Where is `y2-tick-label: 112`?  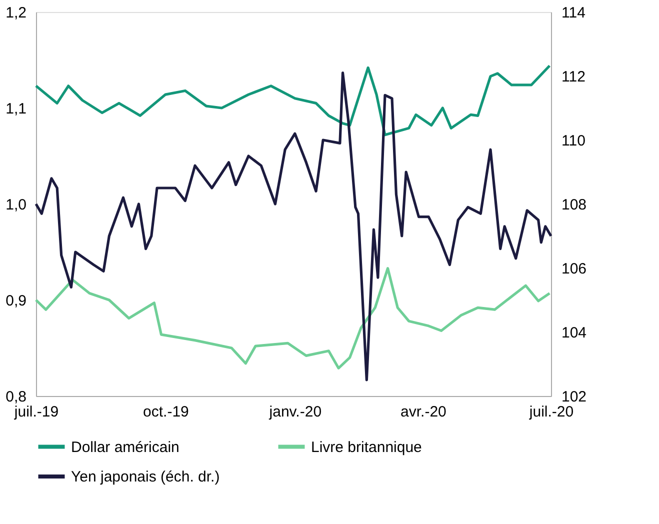 y2-tick-label: 112 is located at coordinates (574, 77).